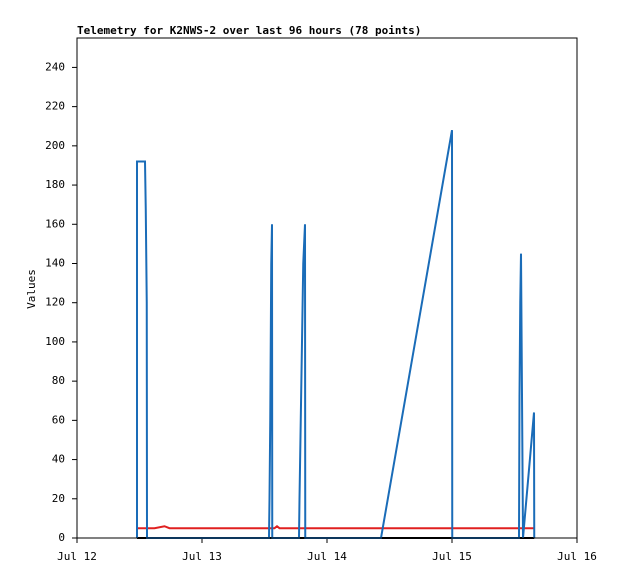 This screenshot has width=618, height=583. I want to click on x-tick-label: Jul 16, so click(577, 556).